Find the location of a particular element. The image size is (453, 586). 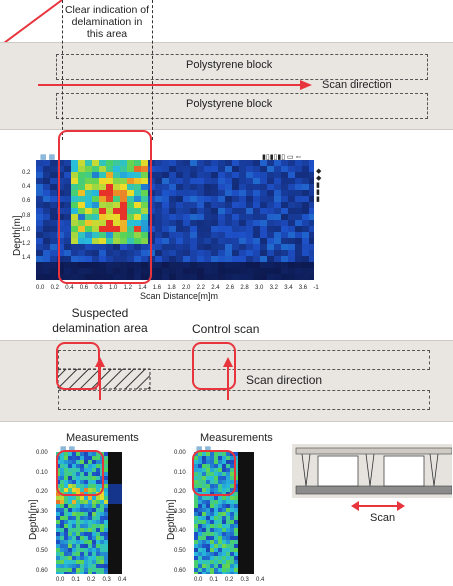

scan-direction-label: Scan direction is located at coordinates (357, 85).